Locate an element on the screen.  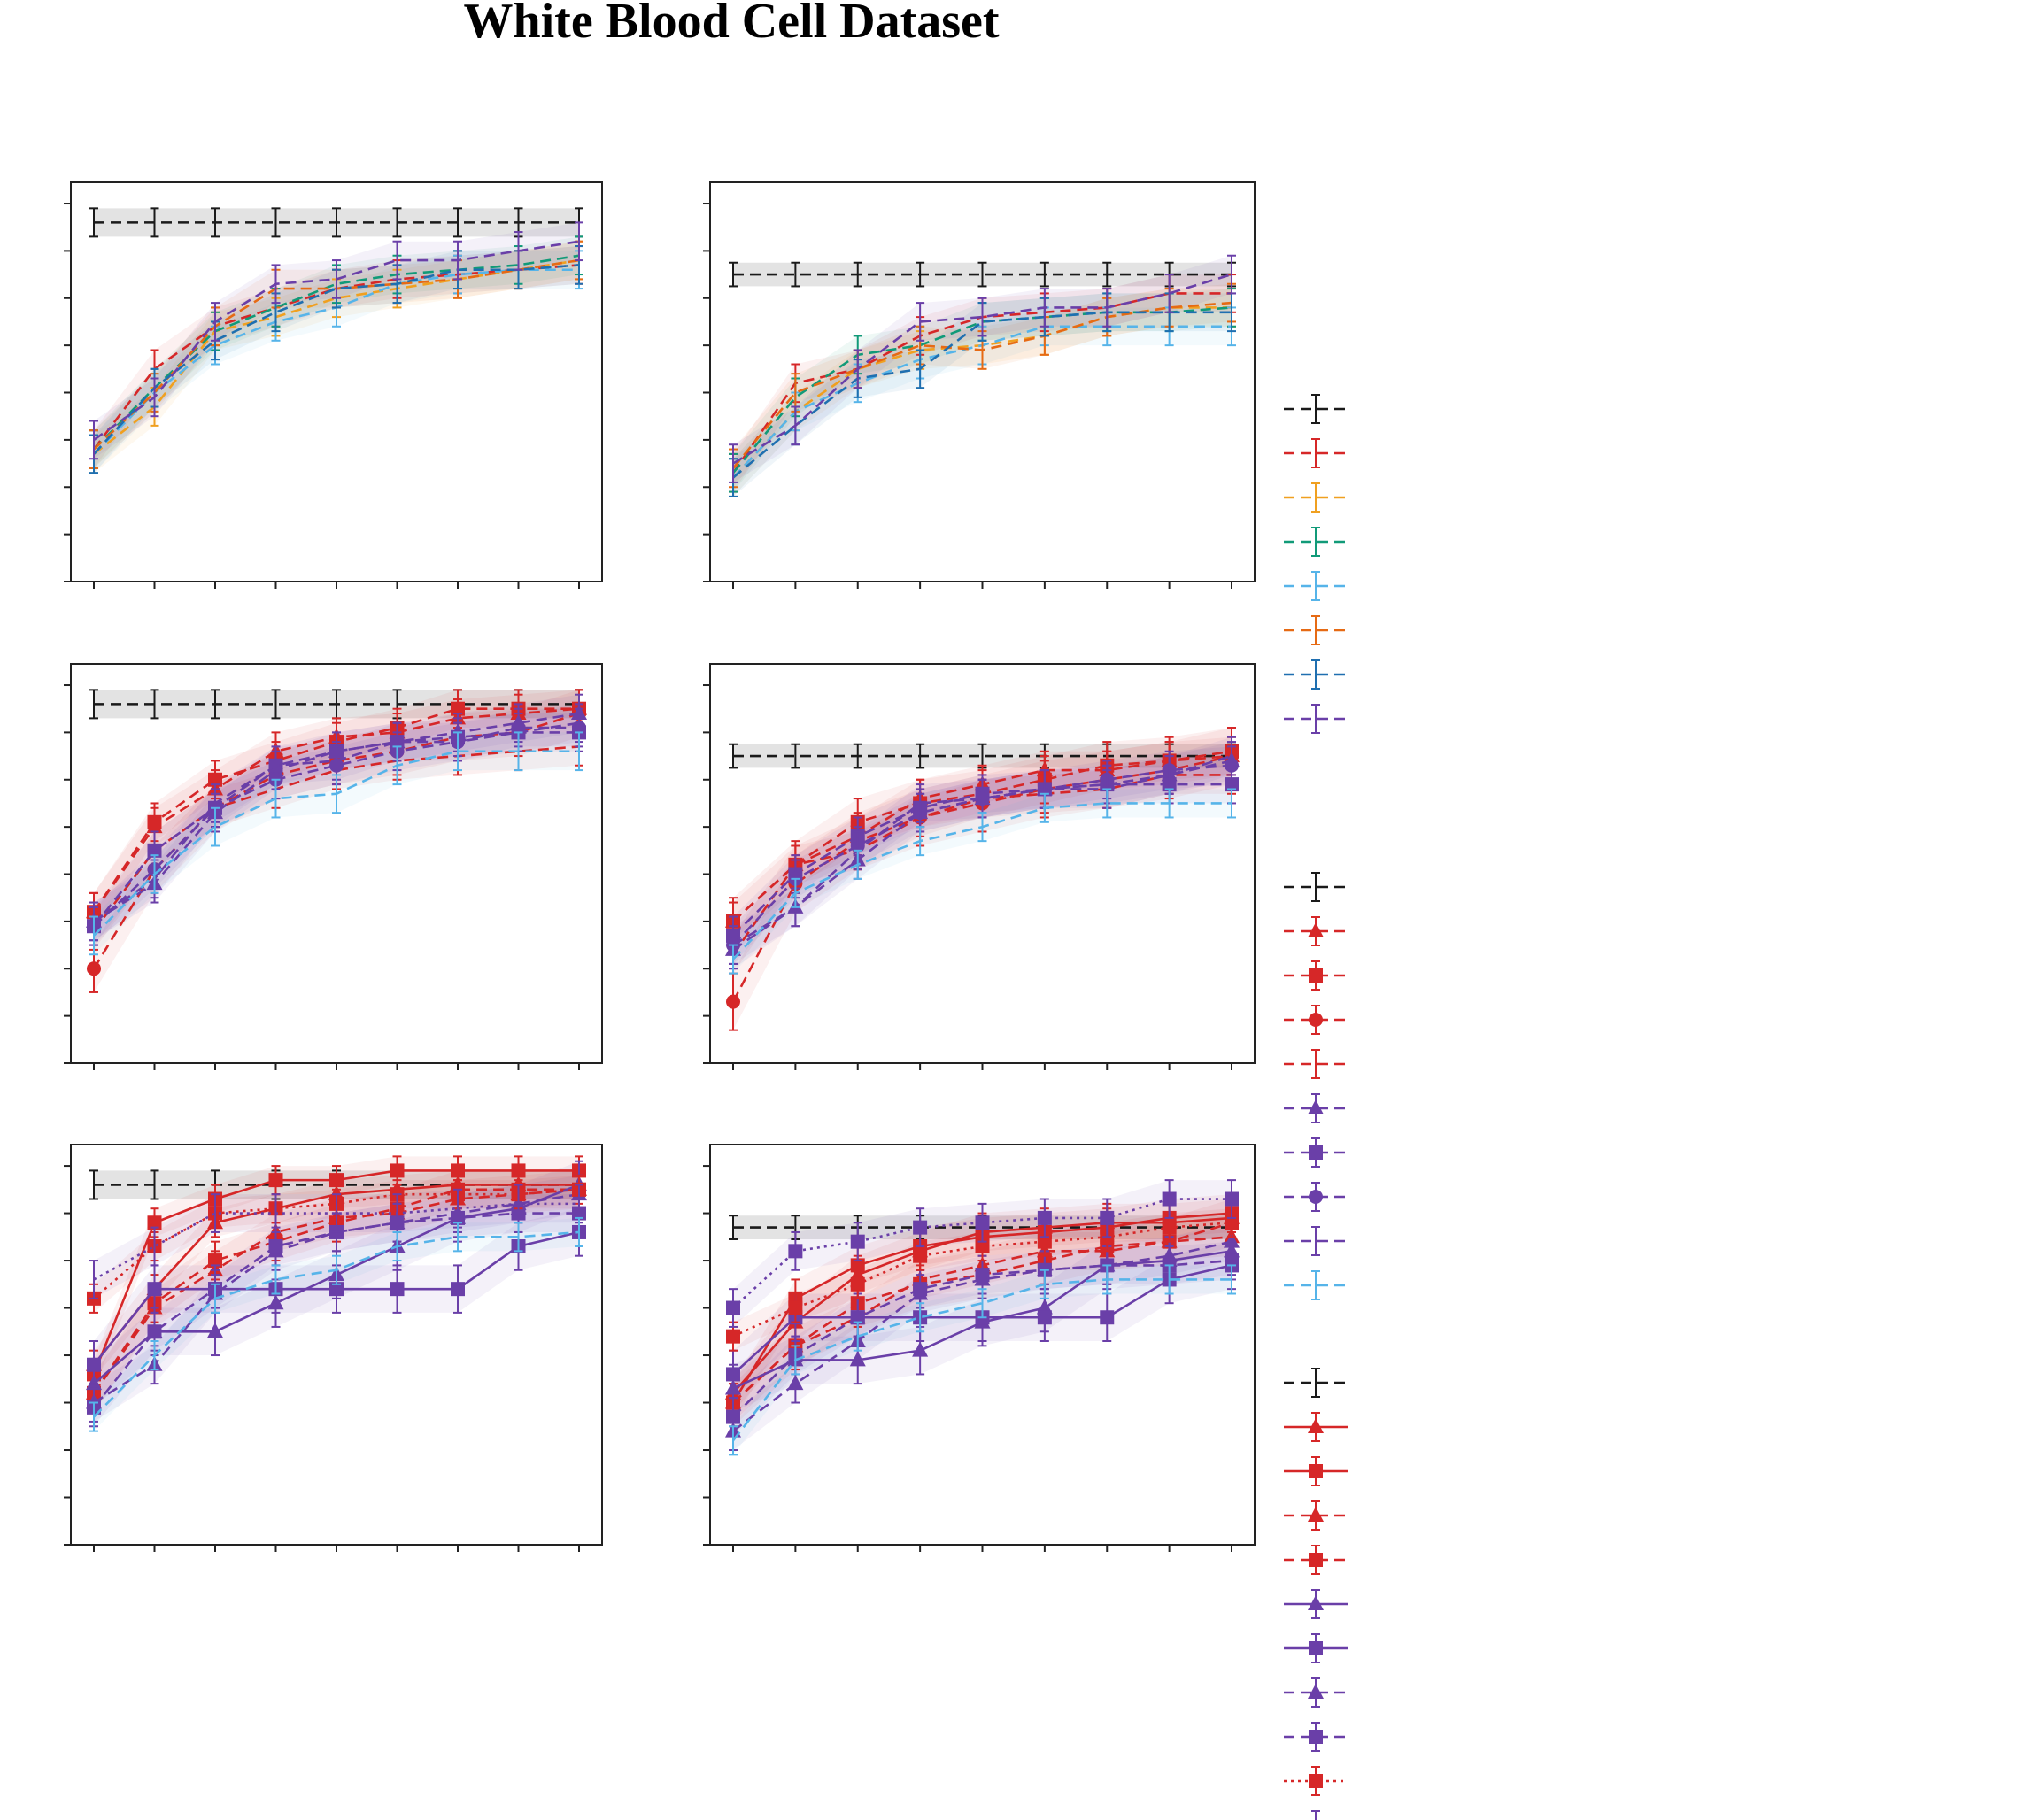
confidence-bands is located at coordinates (982, 376).